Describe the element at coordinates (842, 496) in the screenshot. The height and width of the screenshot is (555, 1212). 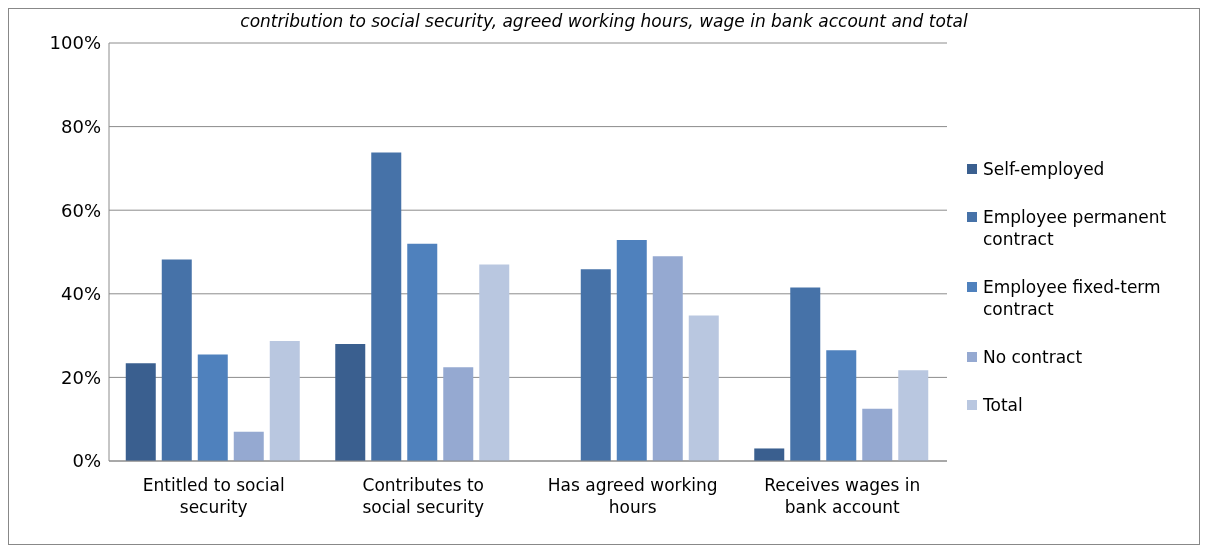
I see `x-tick-label: Receives wages in bank account` at that location.